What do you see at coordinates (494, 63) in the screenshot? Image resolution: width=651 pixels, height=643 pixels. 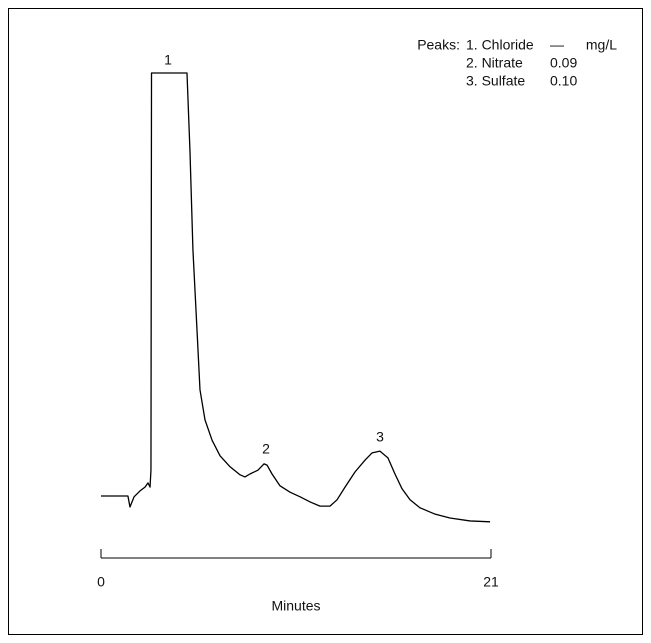 I see `legend-compound: 2. Nitrate` at bounding box center [494, 63].